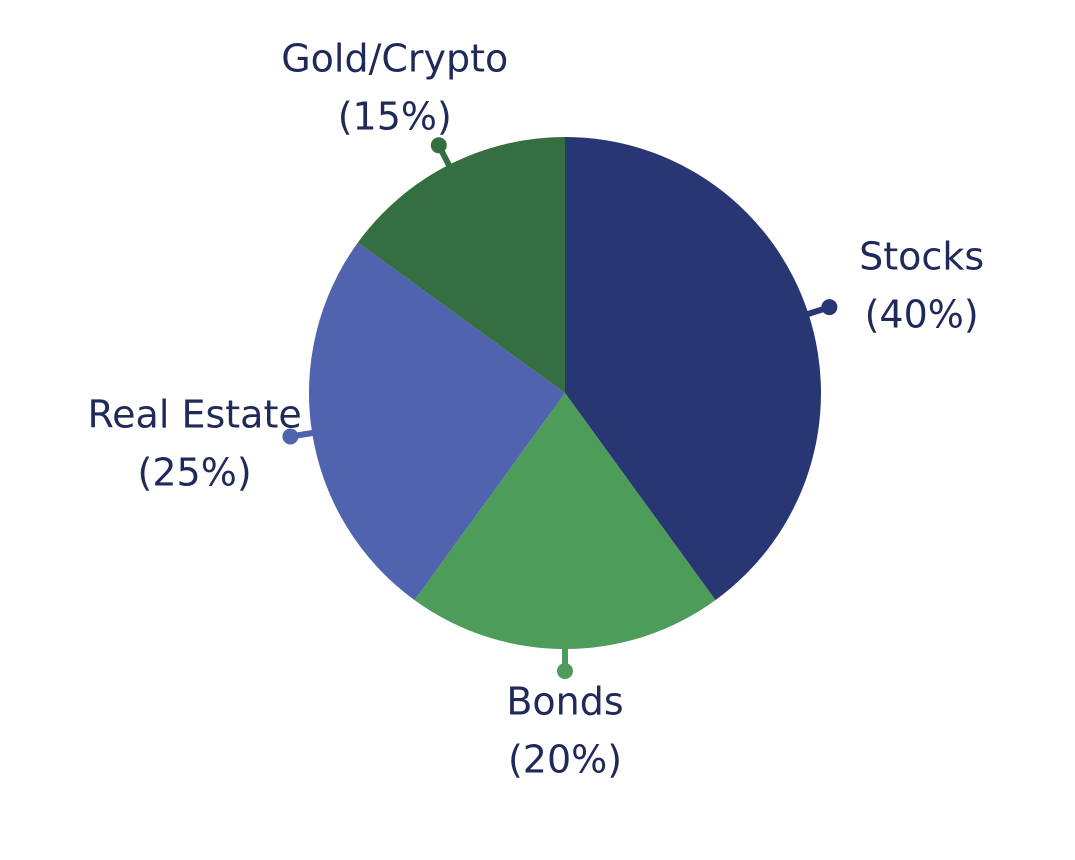  I want to click on value-label: (15%), so click(395, 117).